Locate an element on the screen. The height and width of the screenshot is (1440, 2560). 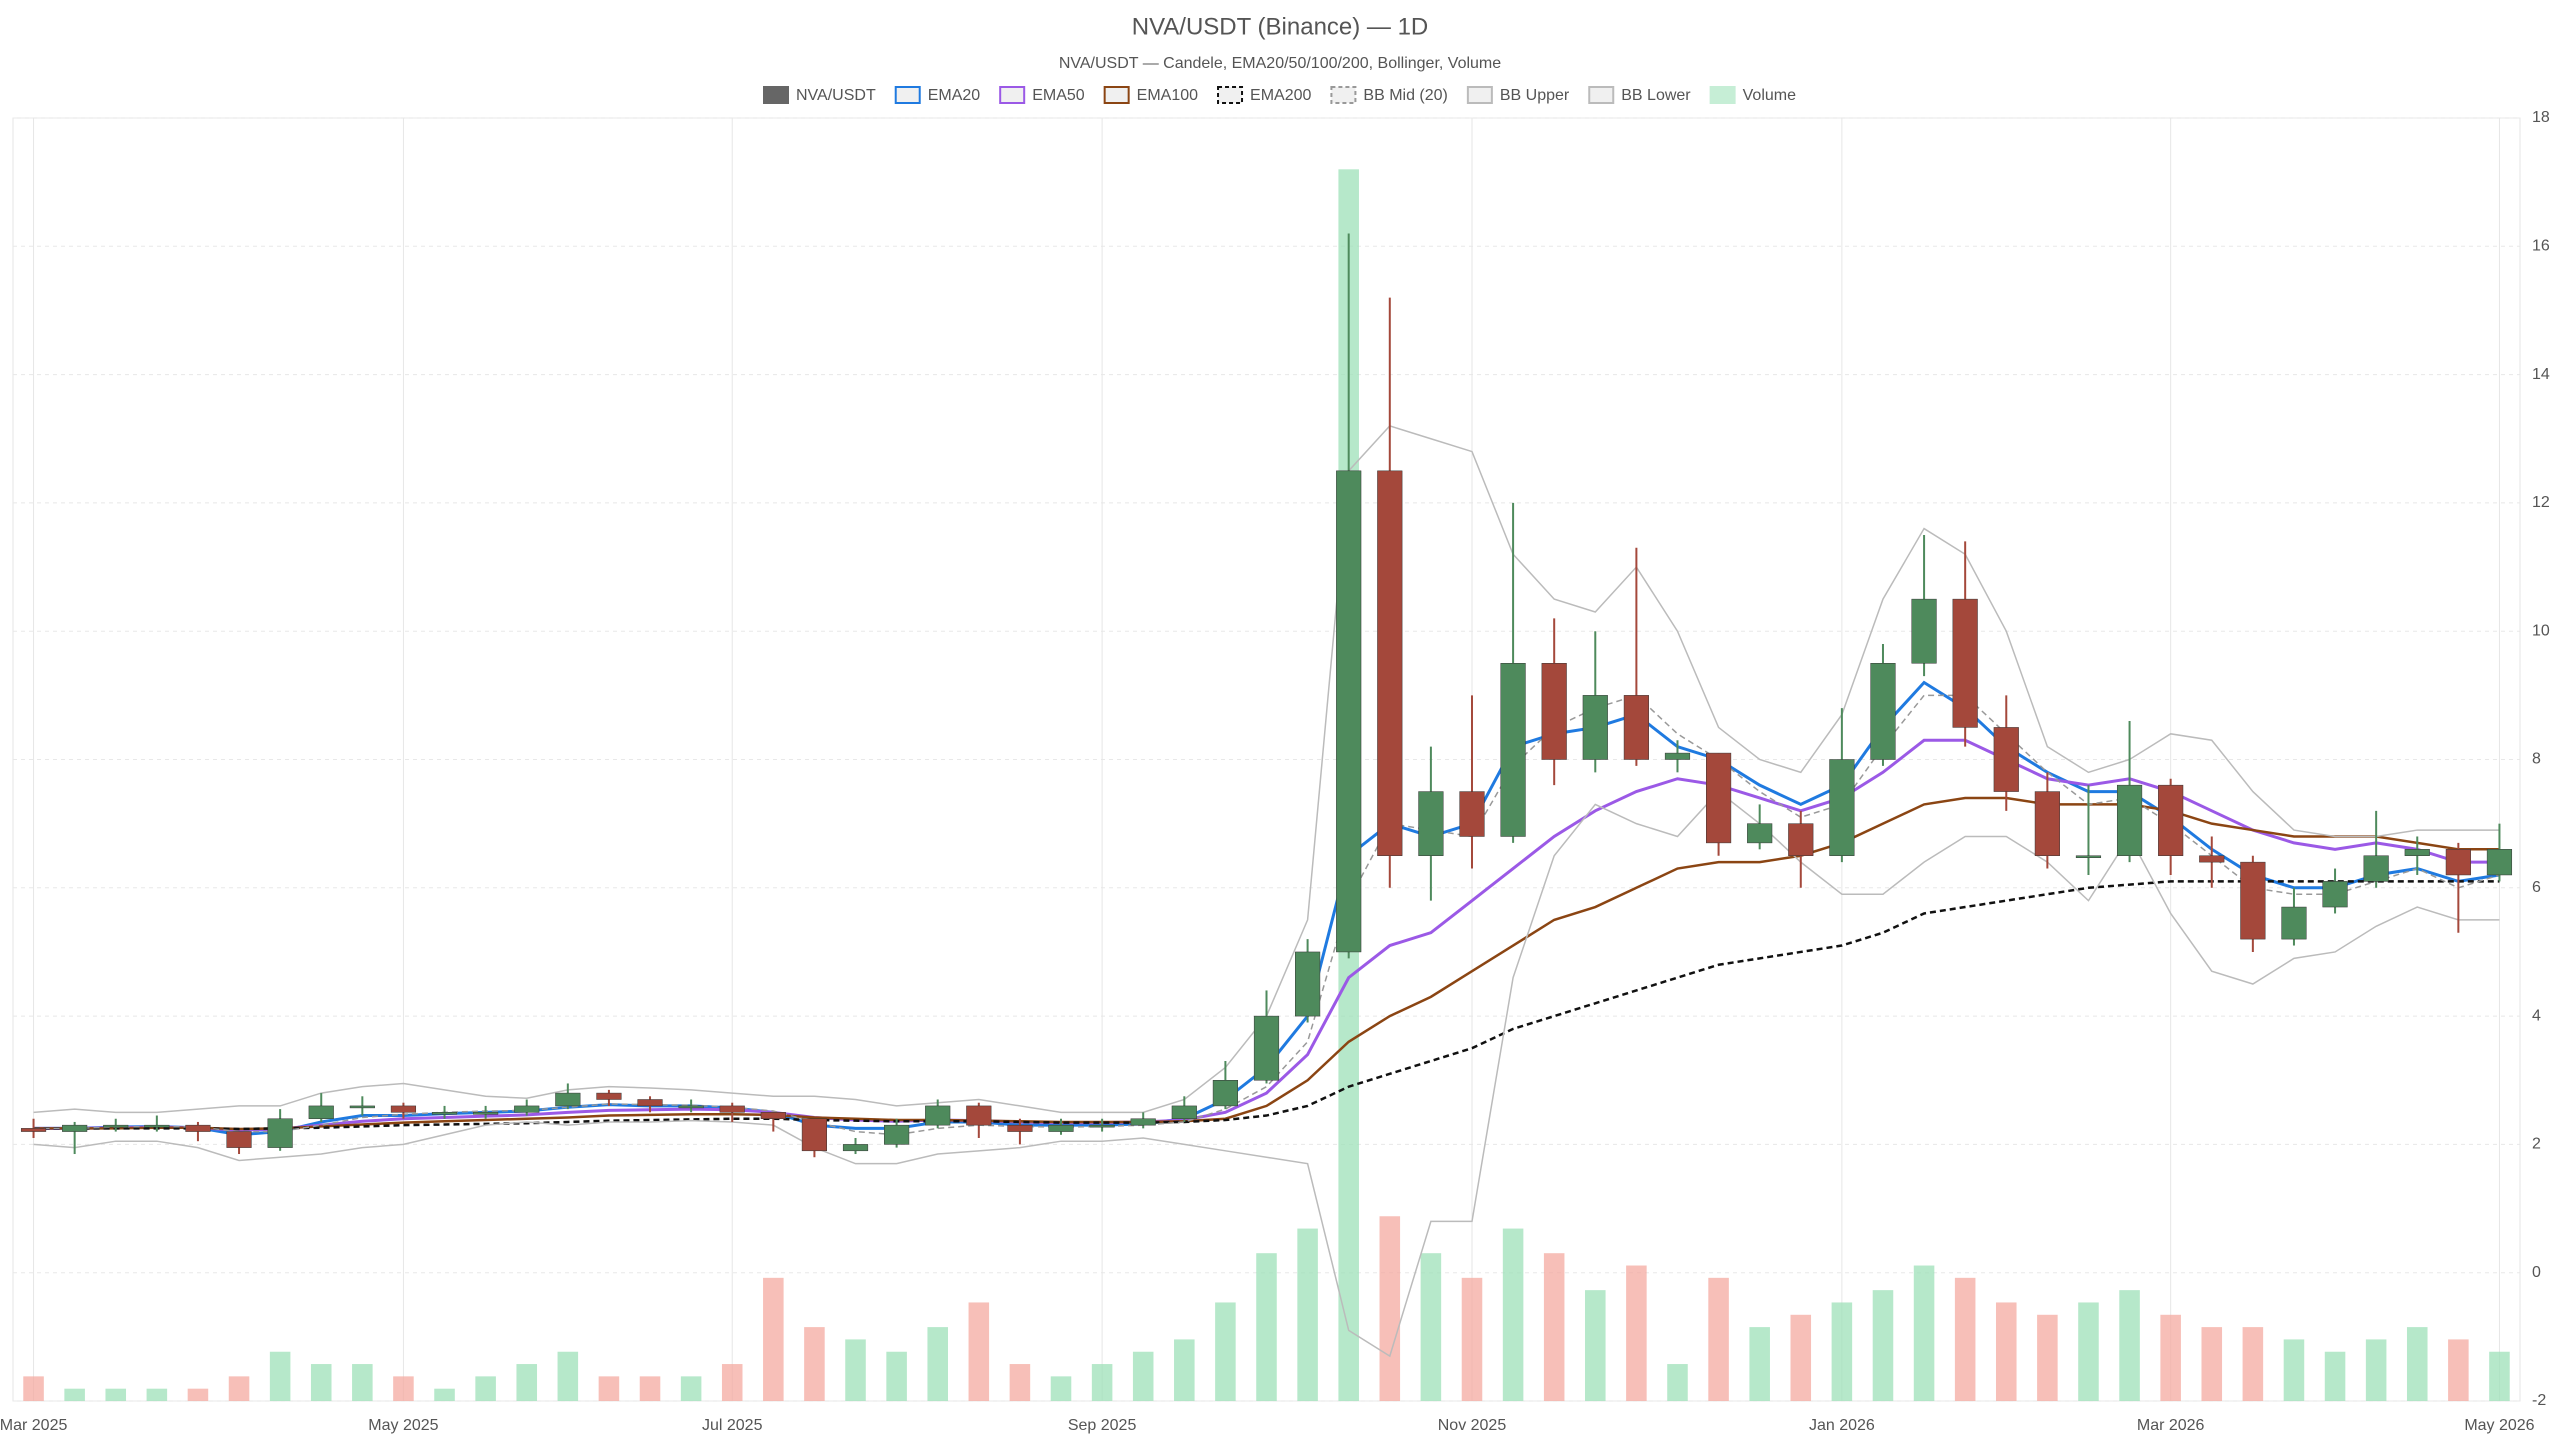
x-tick-label: Mar 2026 is located at coordinates (2171, 1425).